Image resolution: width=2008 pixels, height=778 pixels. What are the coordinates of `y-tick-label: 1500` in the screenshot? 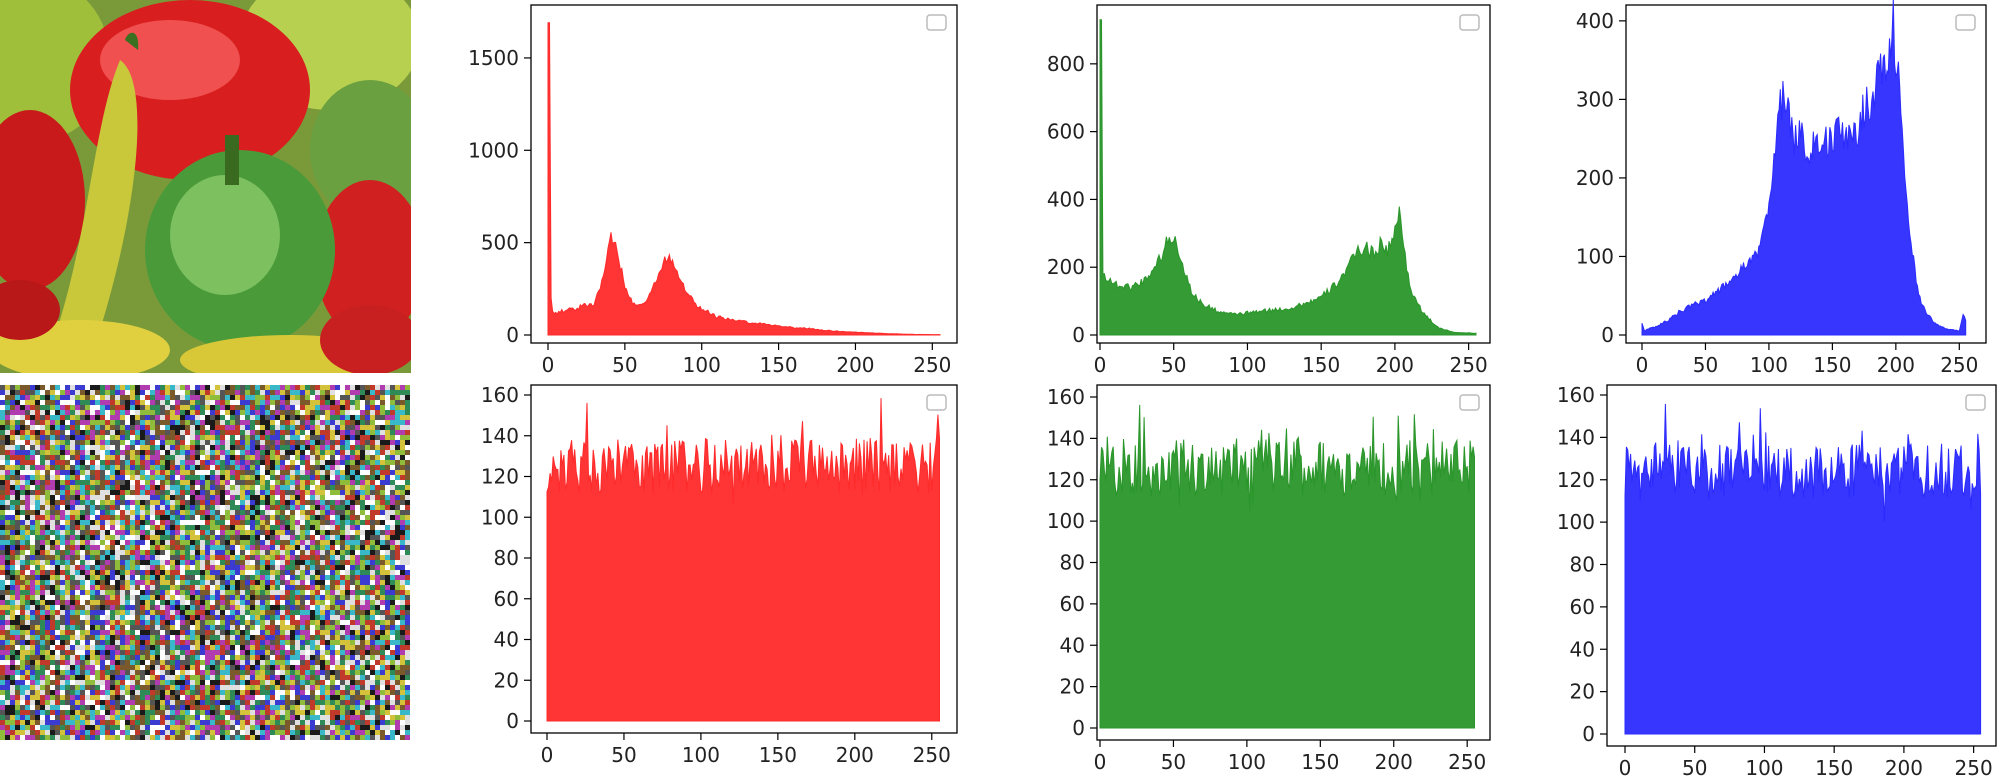 It's located at (493, 58).